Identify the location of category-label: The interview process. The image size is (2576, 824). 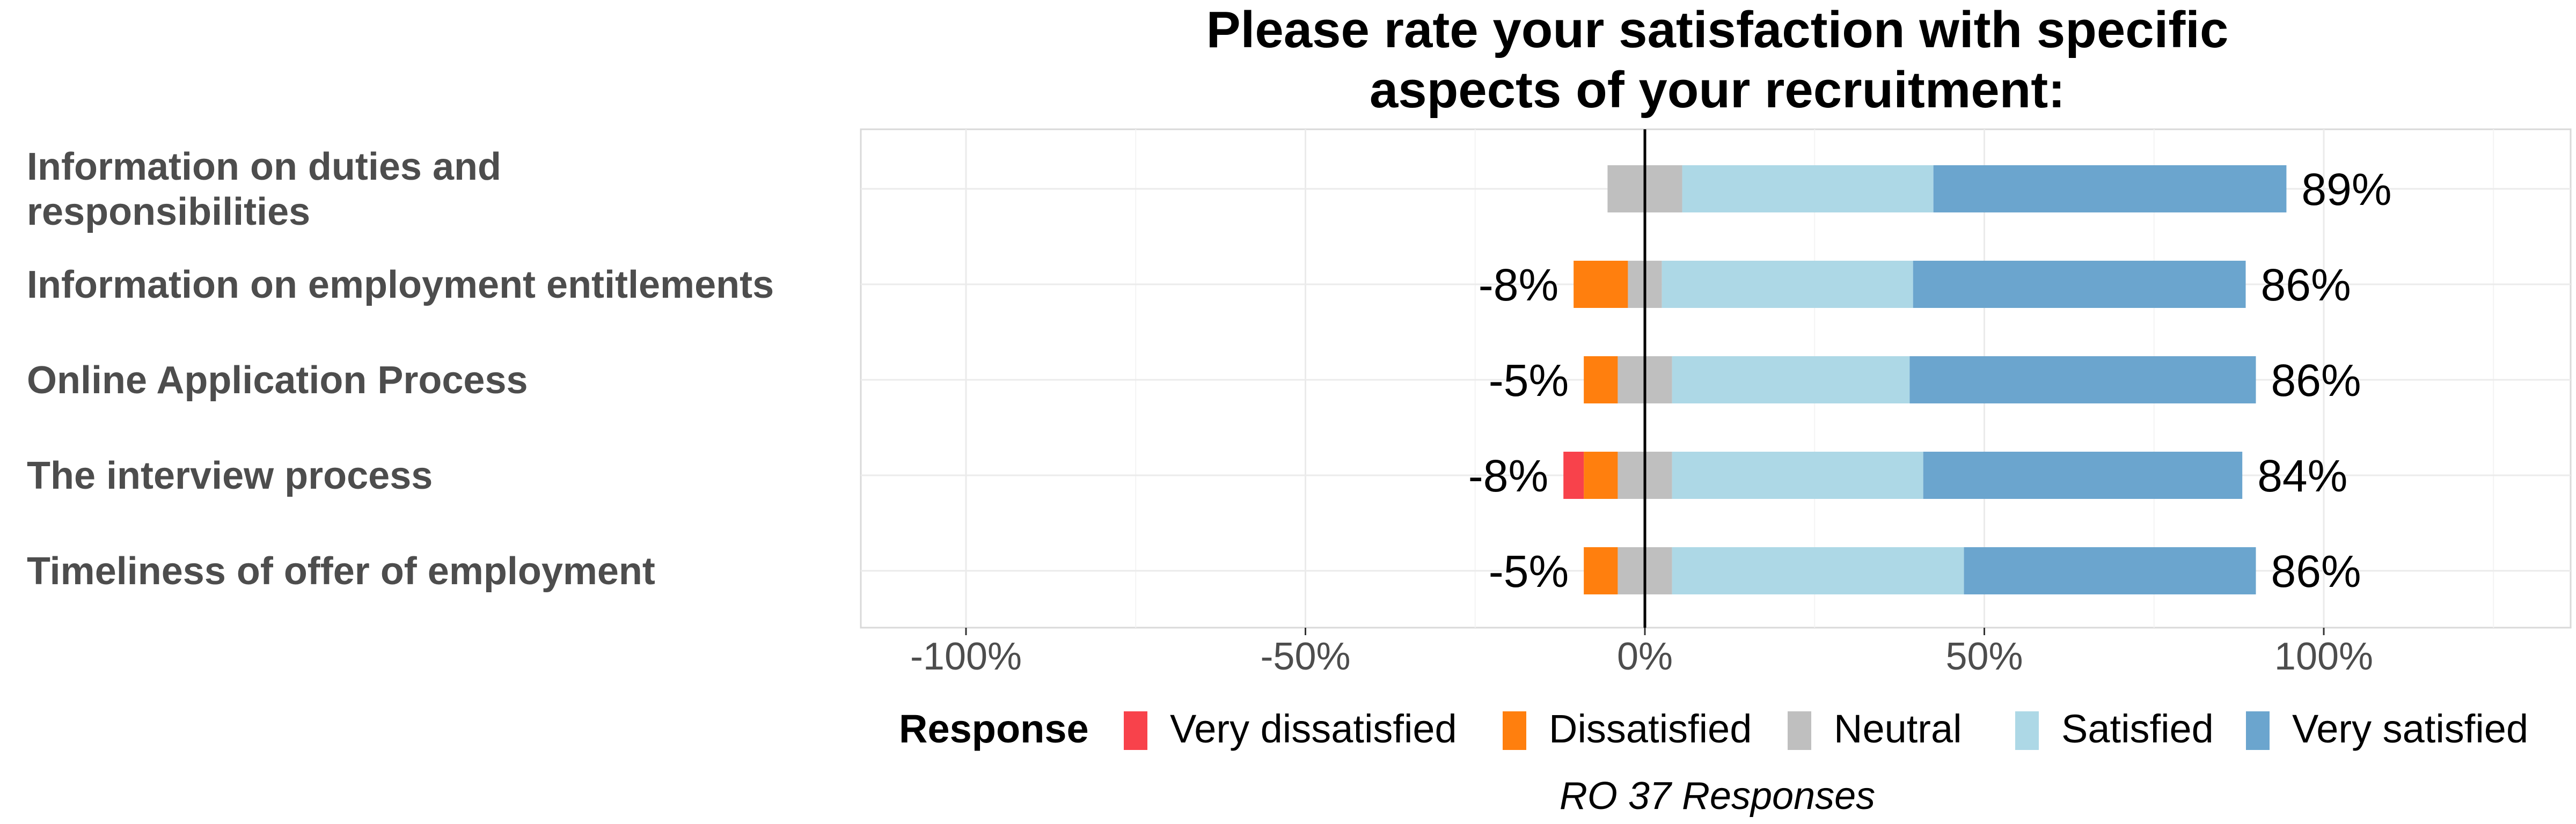
(230, 475).